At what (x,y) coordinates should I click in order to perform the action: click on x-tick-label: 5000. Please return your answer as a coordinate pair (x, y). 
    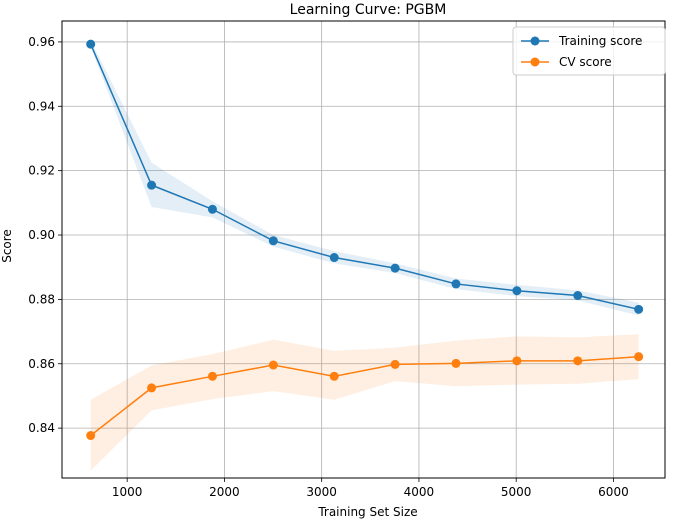
    Looking at the image, I should click on (516, 492).